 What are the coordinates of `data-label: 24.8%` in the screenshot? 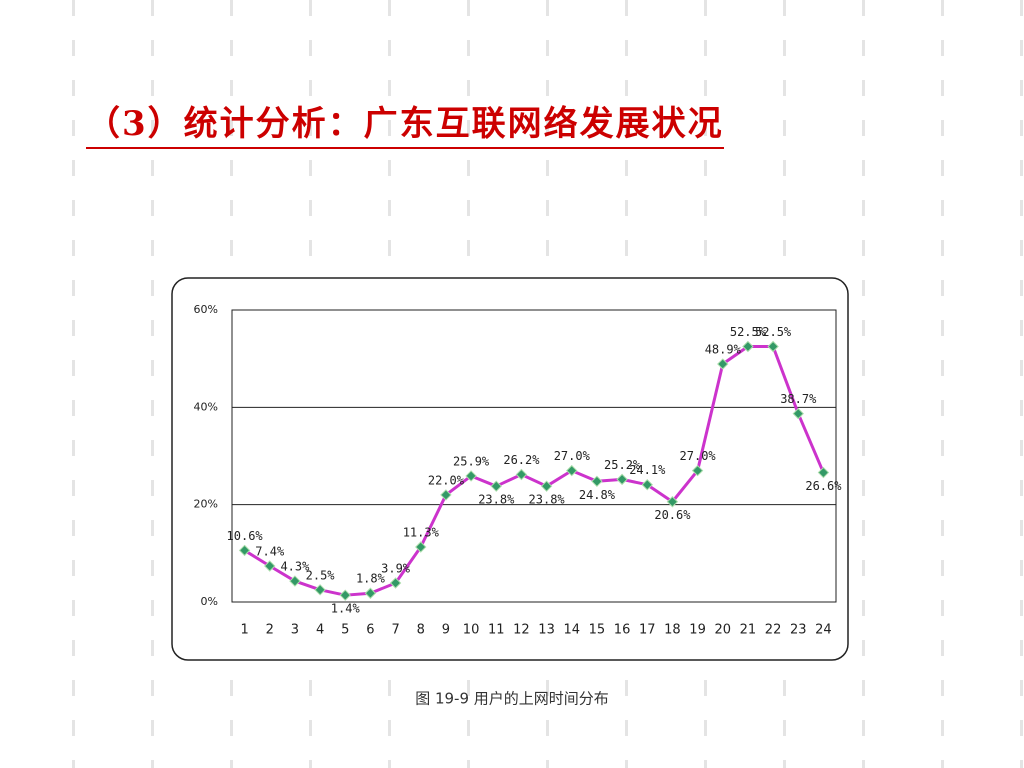 It's located at (597, 495).